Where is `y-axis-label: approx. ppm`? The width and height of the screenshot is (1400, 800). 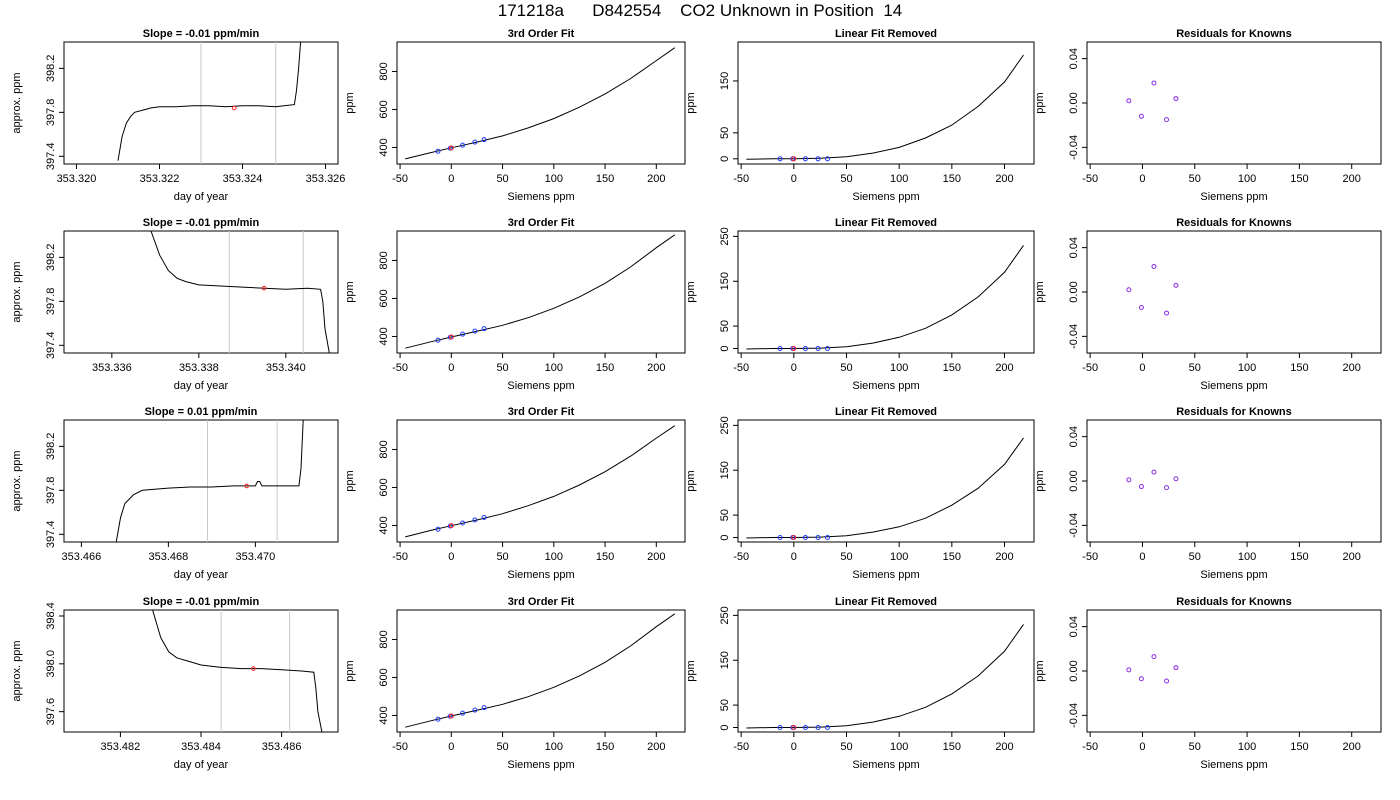
y-axis-label: approx. ppm is located at coordinates (17, 102).